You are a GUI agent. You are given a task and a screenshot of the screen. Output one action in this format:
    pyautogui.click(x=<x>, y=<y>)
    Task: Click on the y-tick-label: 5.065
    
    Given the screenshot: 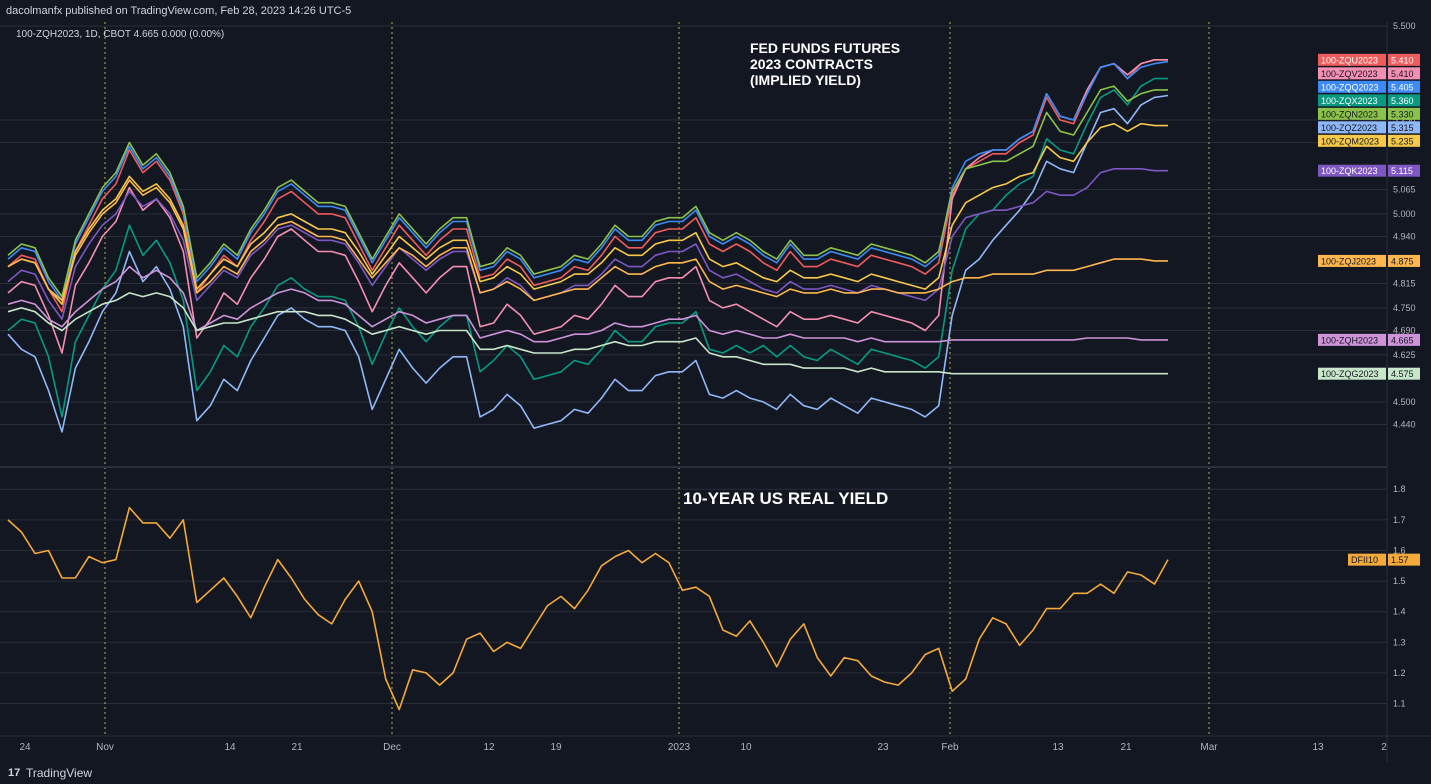 What is the action you would take?
    pyautogui.click(x=1404, y=190)
    